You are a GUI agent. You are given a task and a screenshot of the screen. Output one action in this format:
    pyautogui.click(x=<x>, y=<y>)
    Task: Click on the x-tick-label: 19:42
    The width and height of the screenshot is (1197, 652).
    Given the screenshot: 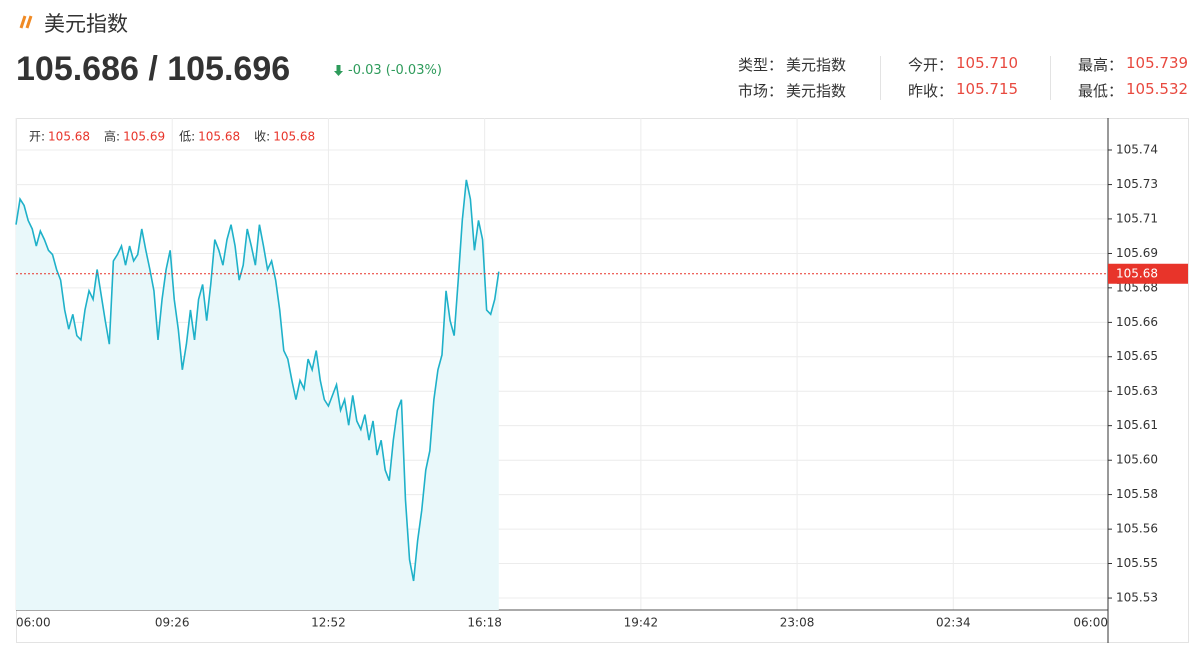 What is the action you would take?
    pyautogui.click(x=641, y=623)
    